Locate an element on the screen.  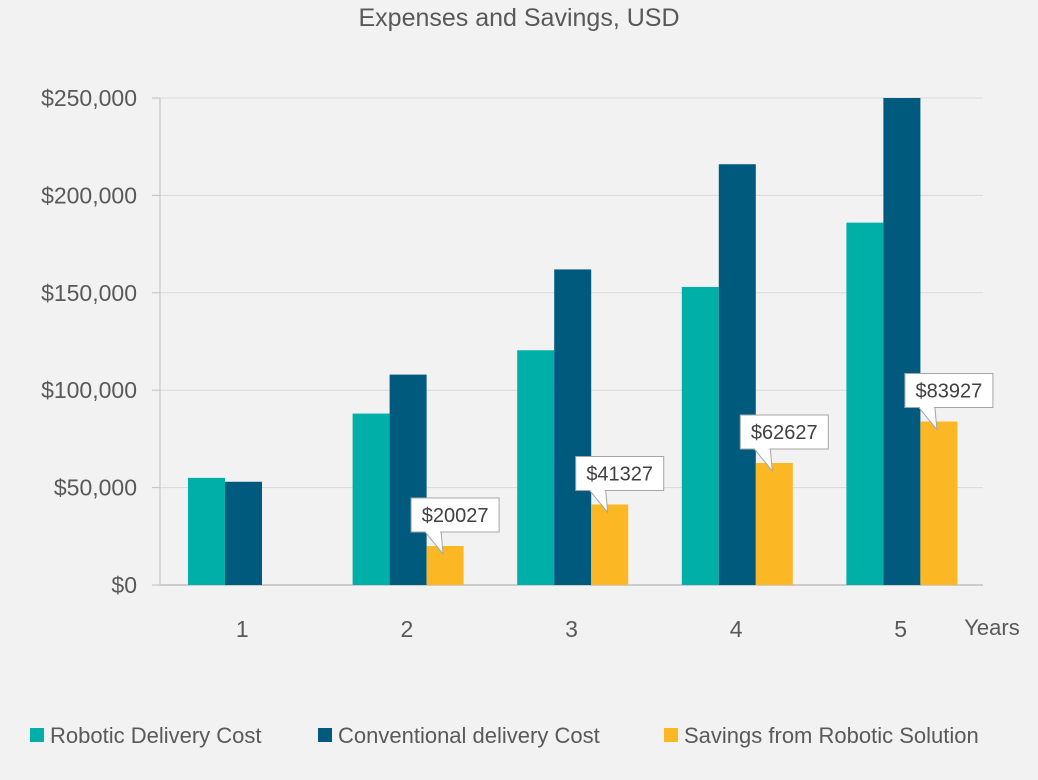
data-label: $83927 is located at coordinates (949, 392).